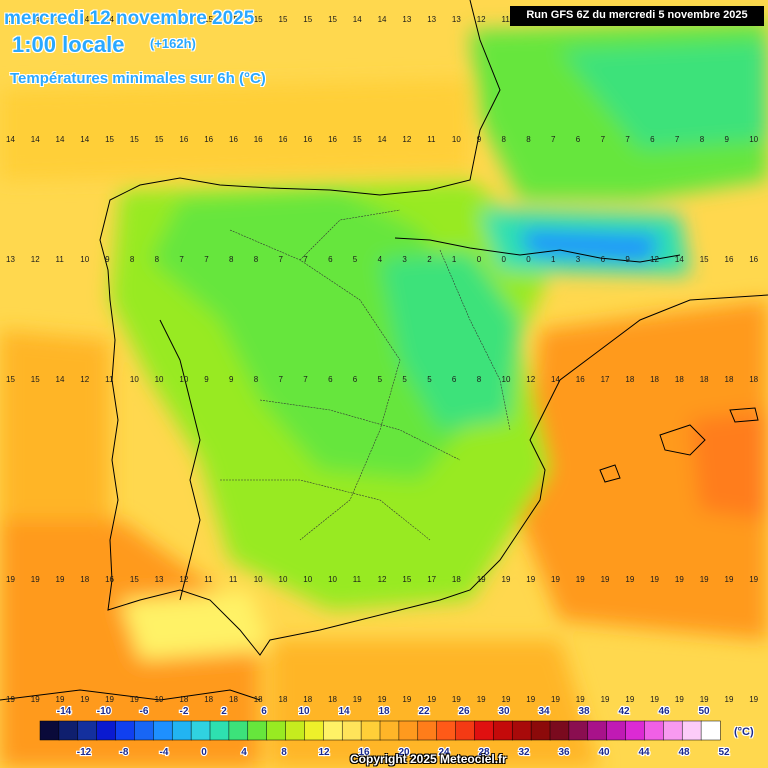 This screenshot has height=768, width=768. What do you see at coordinates (524, 752) in the screenshot?
I see `legend-bottom-label: 32` at bounding box center [524, 752].